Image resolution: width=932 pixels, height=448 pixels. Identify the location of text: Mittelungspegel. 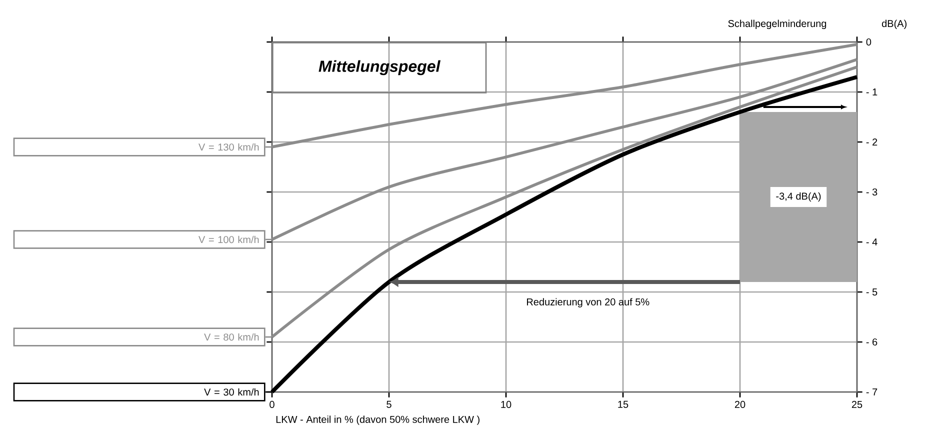
(379, 68).